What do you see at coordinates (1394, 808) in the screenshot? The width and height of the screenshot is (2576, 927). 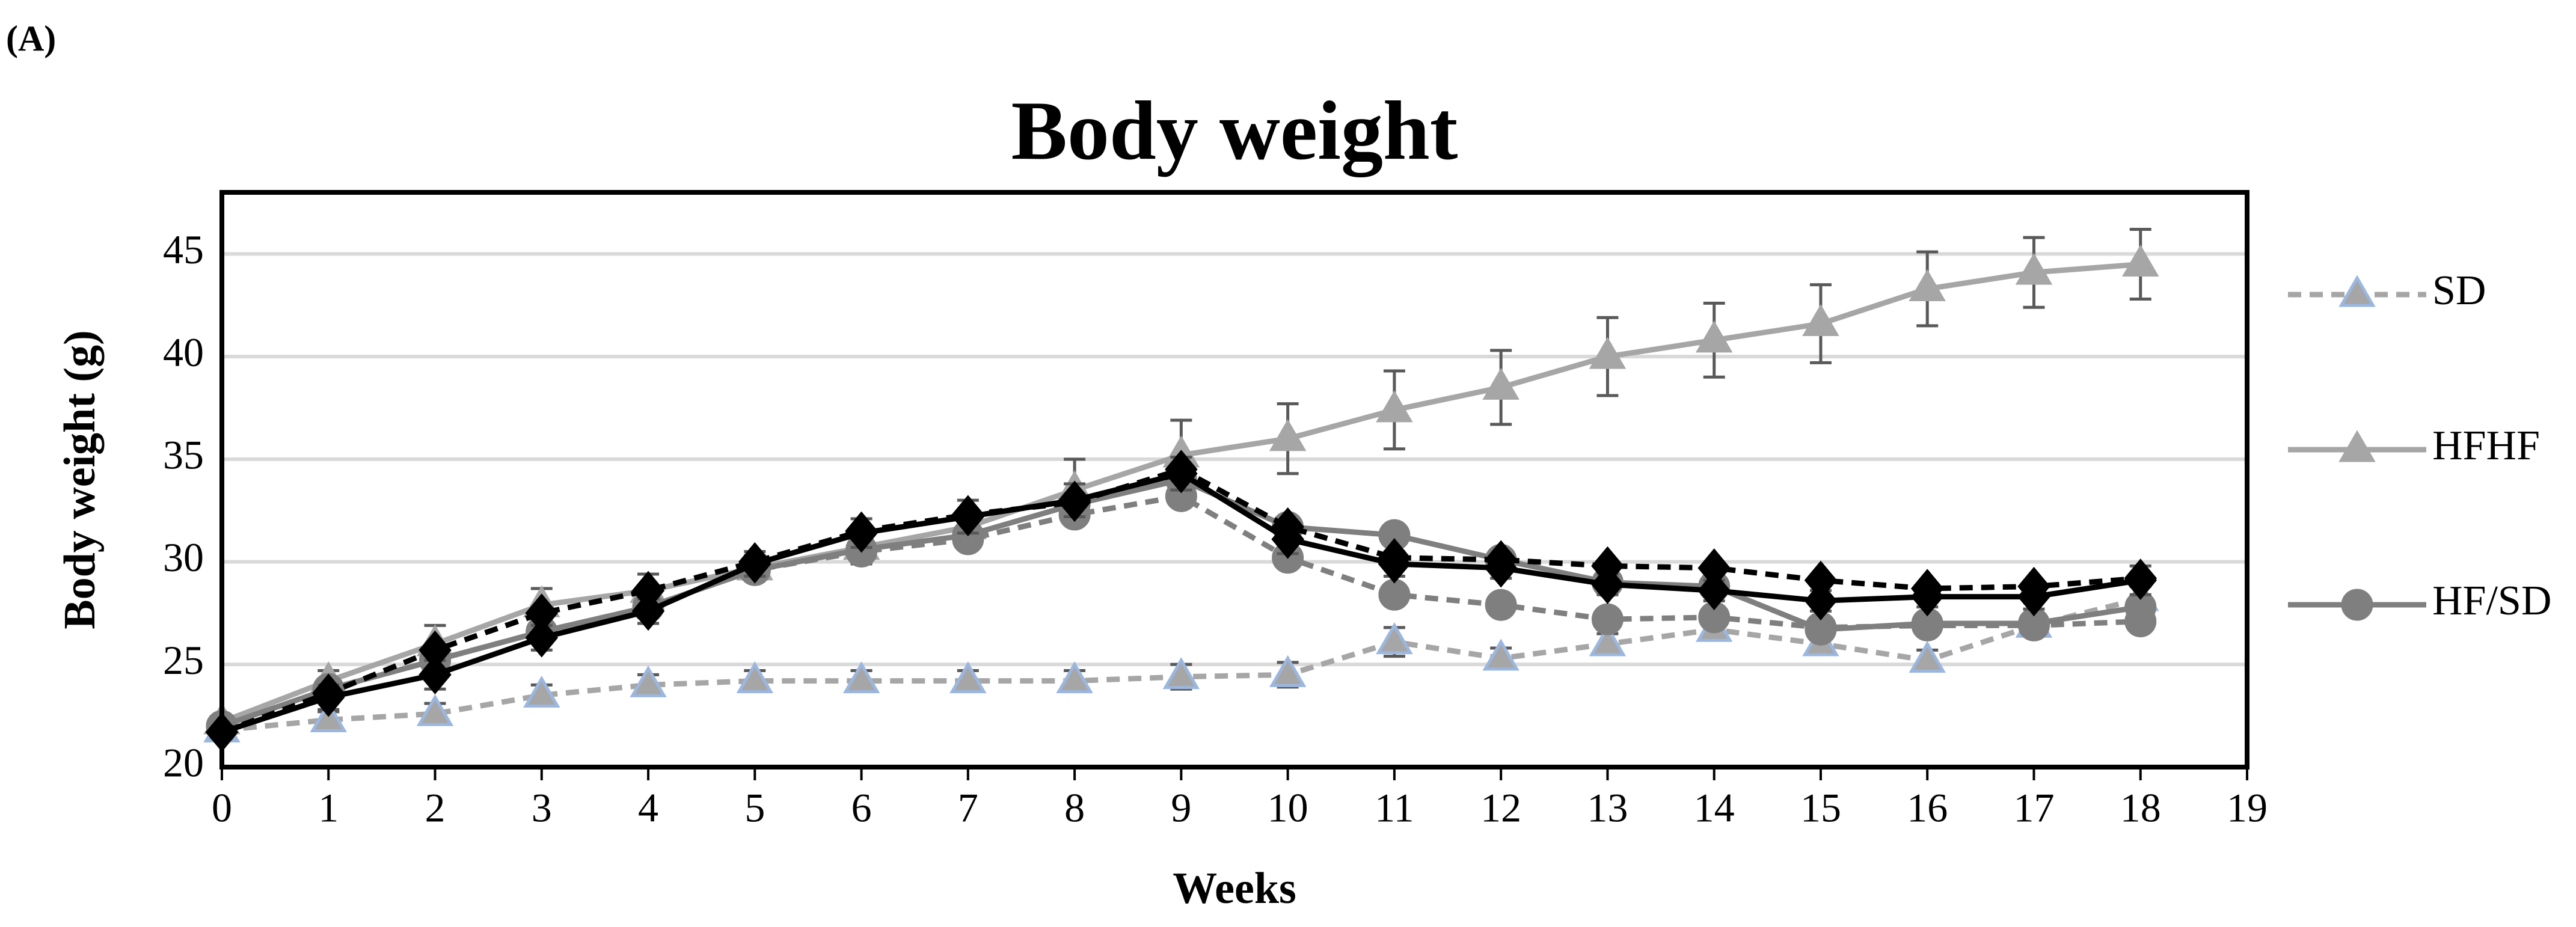 I see `x-tick-label: 11` at bounding box center [1394, 808].